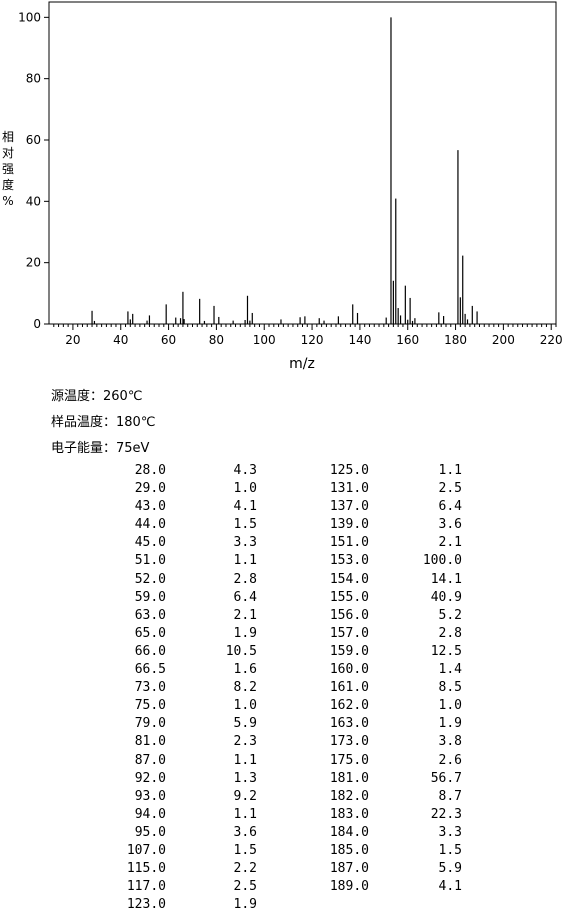 This screenshot has width=570, height=915. What do you see at coordinates (285, 707) in the screenshot?
I see `table-row: 75.0 1.0 162.0 1.0` at bounding box center [285, 707].